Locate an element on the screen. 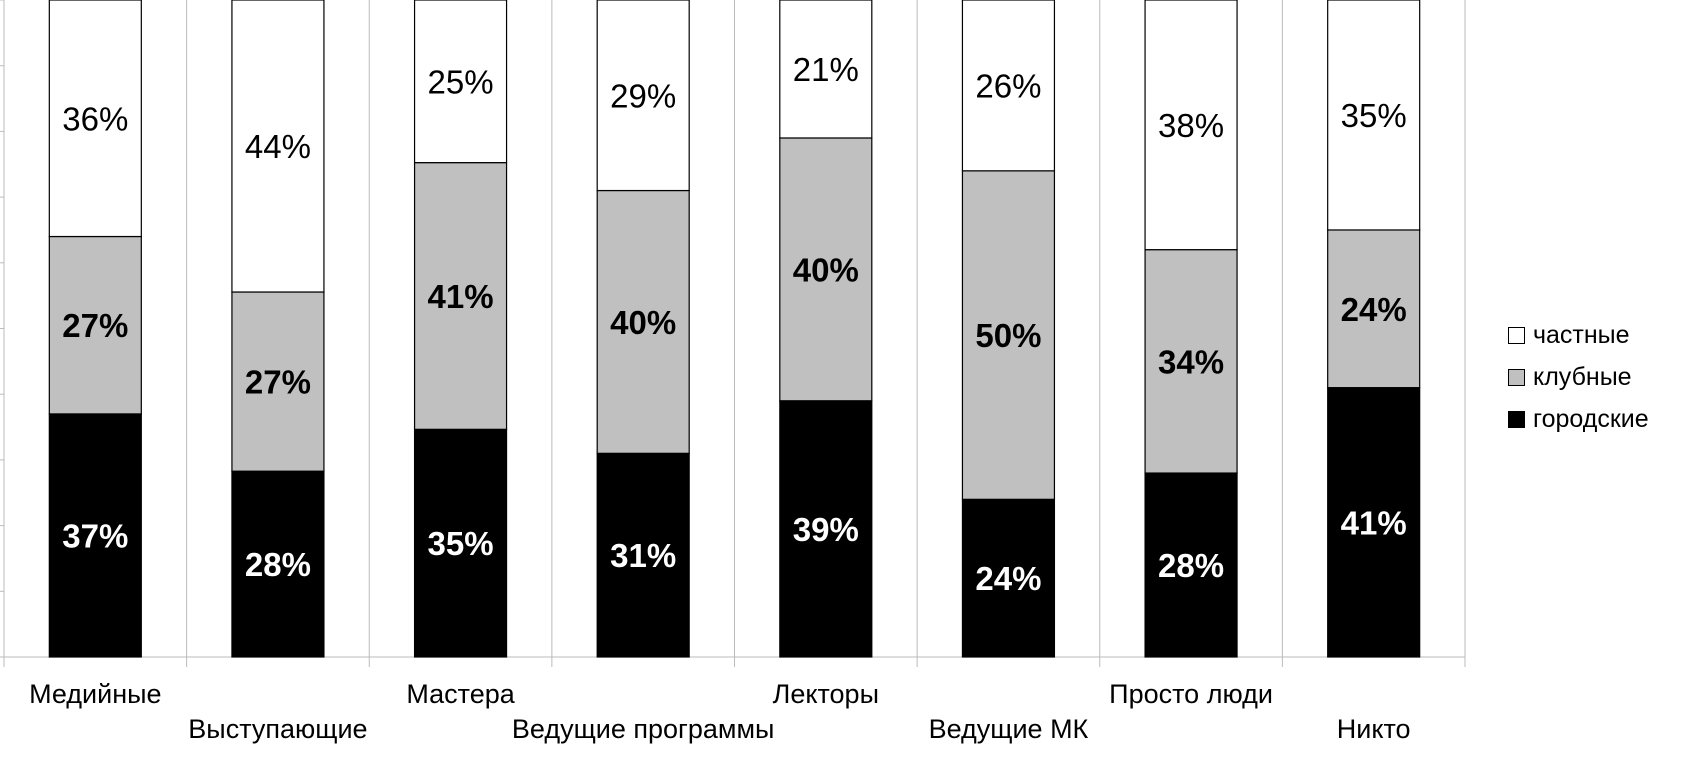 Image resolution: width=1698 pixels, height=760 pixels. legend: частные клубные городские is located at coordinates (1600, 377).